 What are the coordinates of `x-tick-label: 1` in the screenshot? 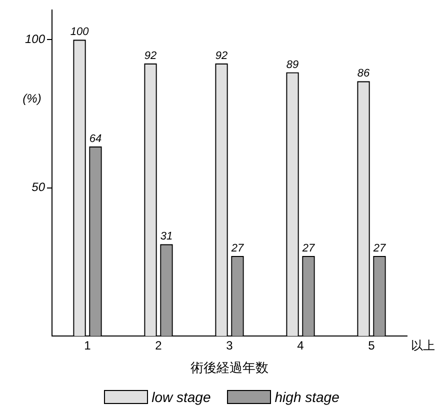 It's located at (88, 345).